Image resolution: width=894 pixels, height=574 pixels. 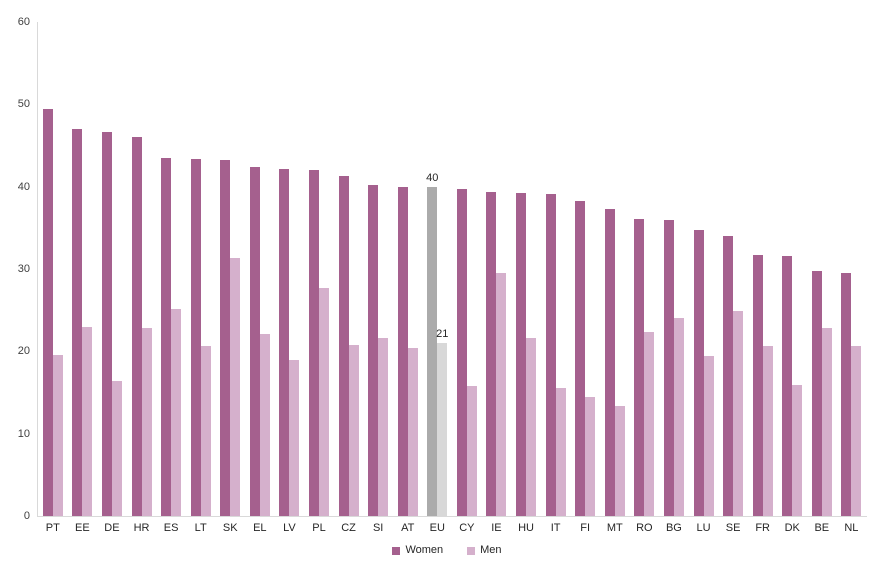 What do you see at coordinates (585, 528) in the screenshot?
I see `x-axis-category-label-fi: FI` at bounding box center [585, 528].